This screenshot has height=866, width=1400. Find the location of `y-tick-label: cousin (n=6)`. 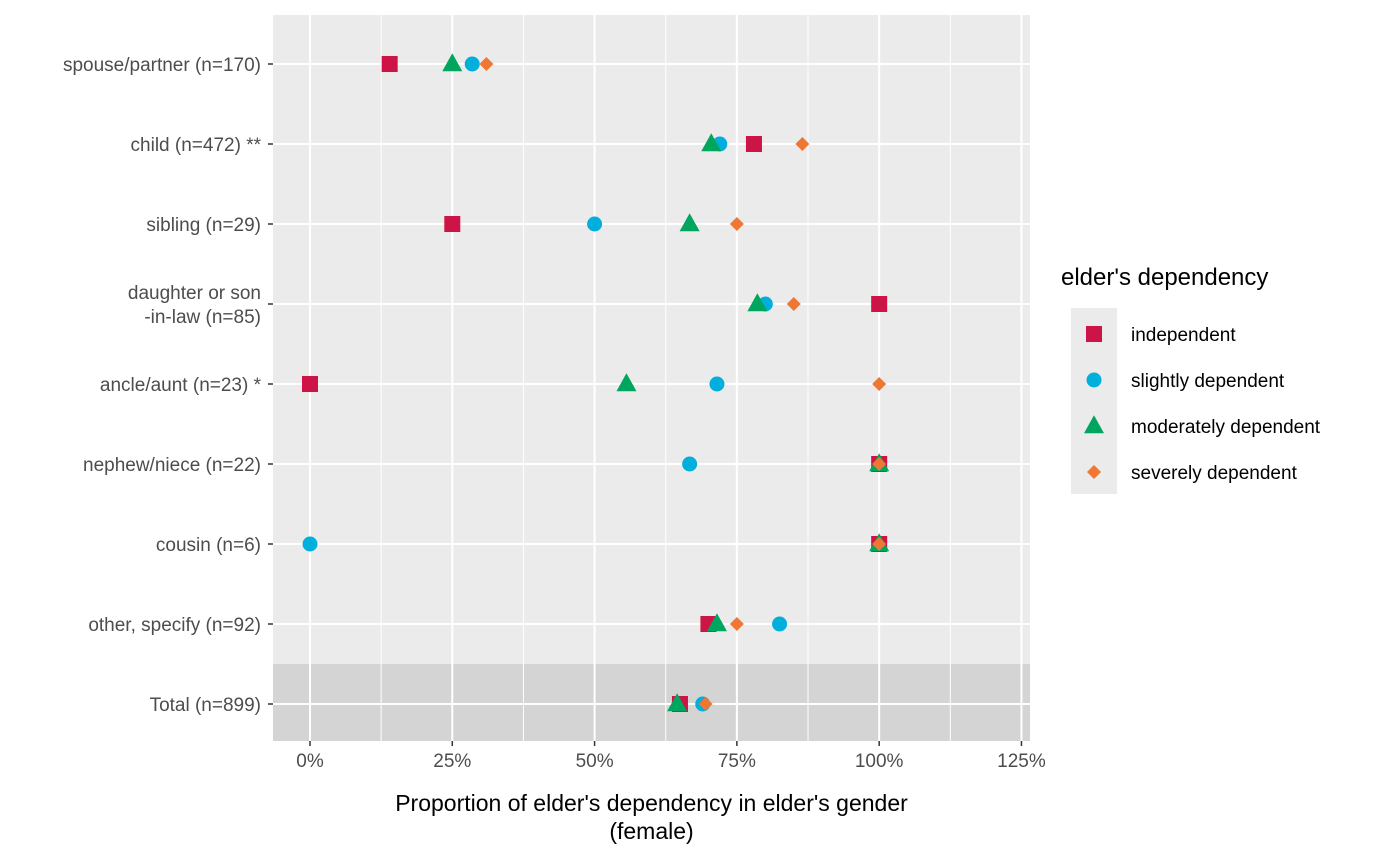

y-tick-label: cousin (n=6) is located at coordinates (208, 545).